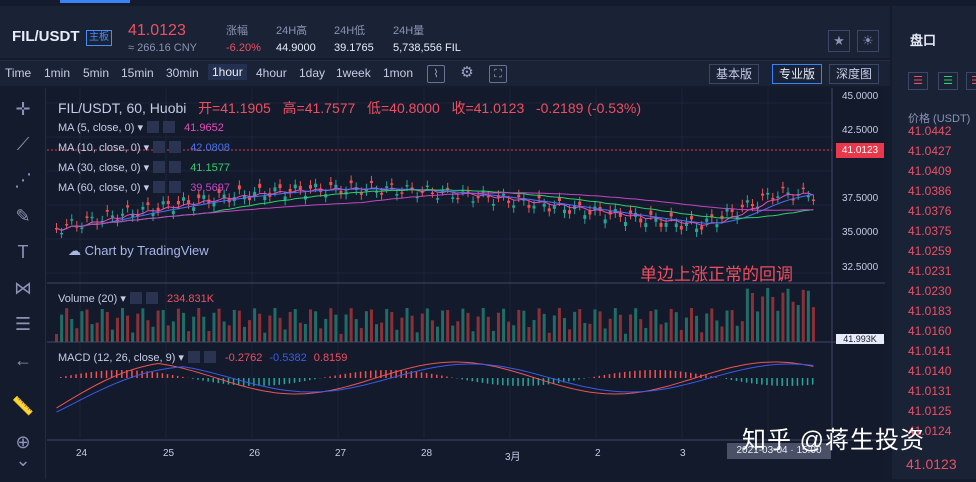 The width and height of the screenshot is (976, 482). I want to click on indicator-icon: ⌇, so click(436, 74).